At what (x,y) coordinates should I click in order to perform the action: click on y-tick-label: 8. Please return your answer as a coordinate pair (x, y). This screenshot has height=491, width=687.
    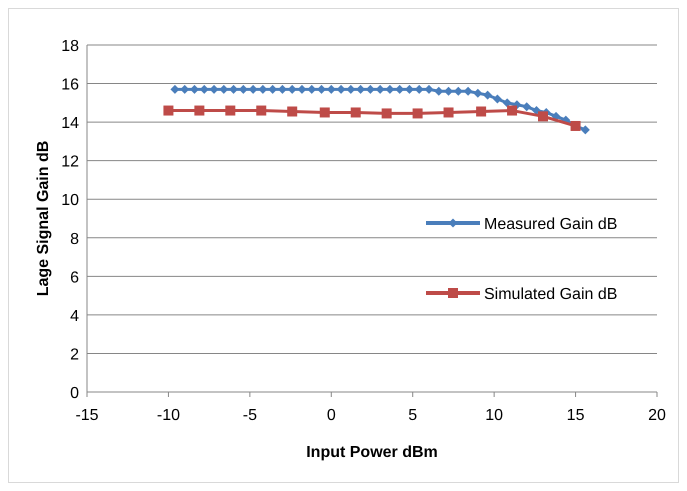
    Looking at the image, I should click on (75, 239).